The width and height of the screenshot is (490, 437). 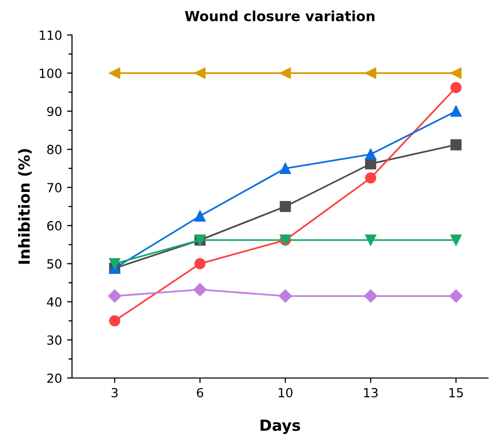 I want to click on x-tick-label: 6, so click(x=200, y=393).